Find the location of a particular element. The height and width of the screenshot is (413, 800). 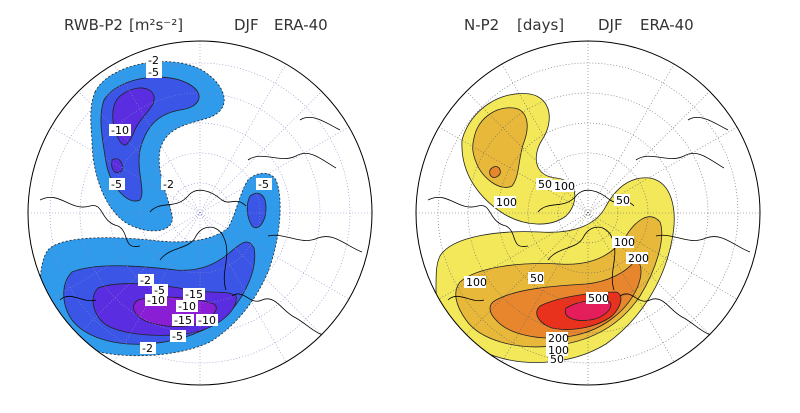

np2-pacific-level3 is located at coordinates (495, 172).